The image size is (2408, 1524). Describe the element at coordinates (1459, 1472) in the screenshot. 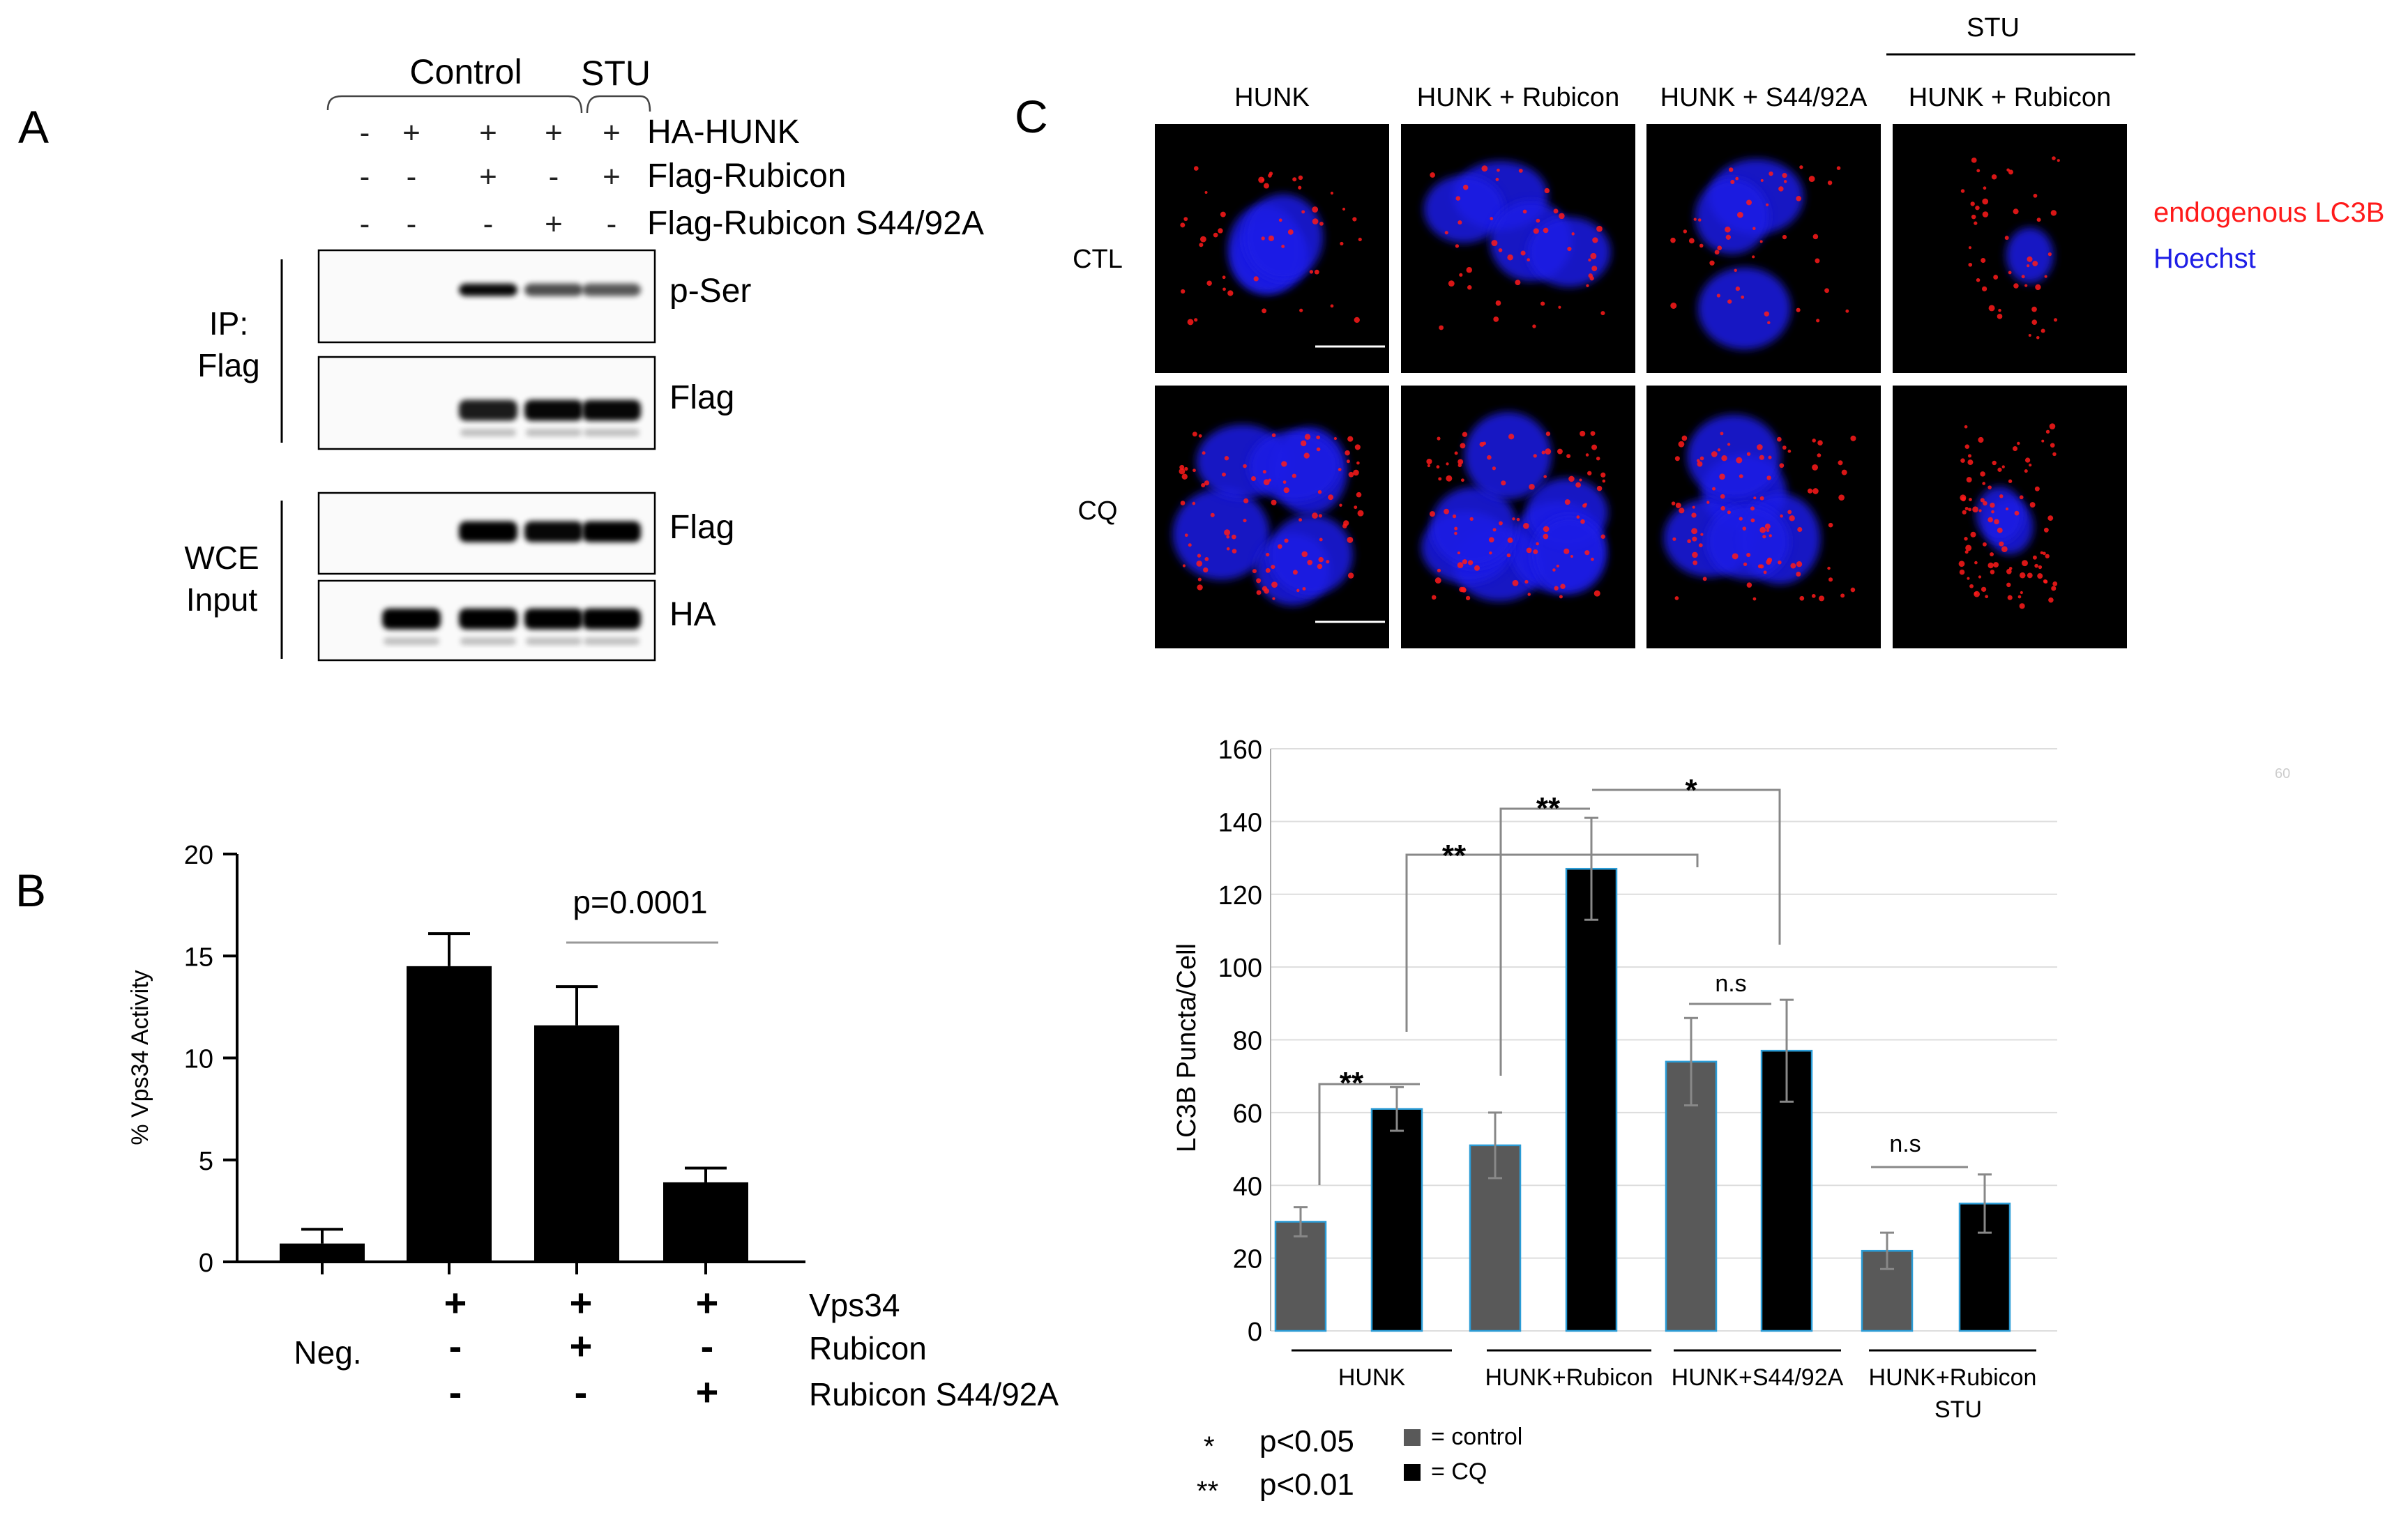

I see `legend-label-cq: = CQ` at that location.